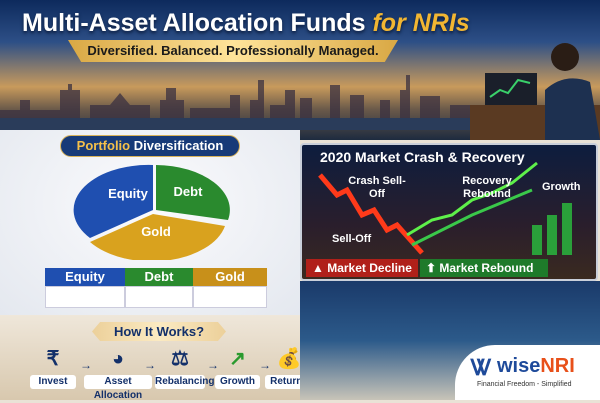 The width and height of the screenshot is (600, 403). What do you see at coordinates (53, 382) in the screenshot?
I see `step-label: Invest` at bounding box center [53, 382].